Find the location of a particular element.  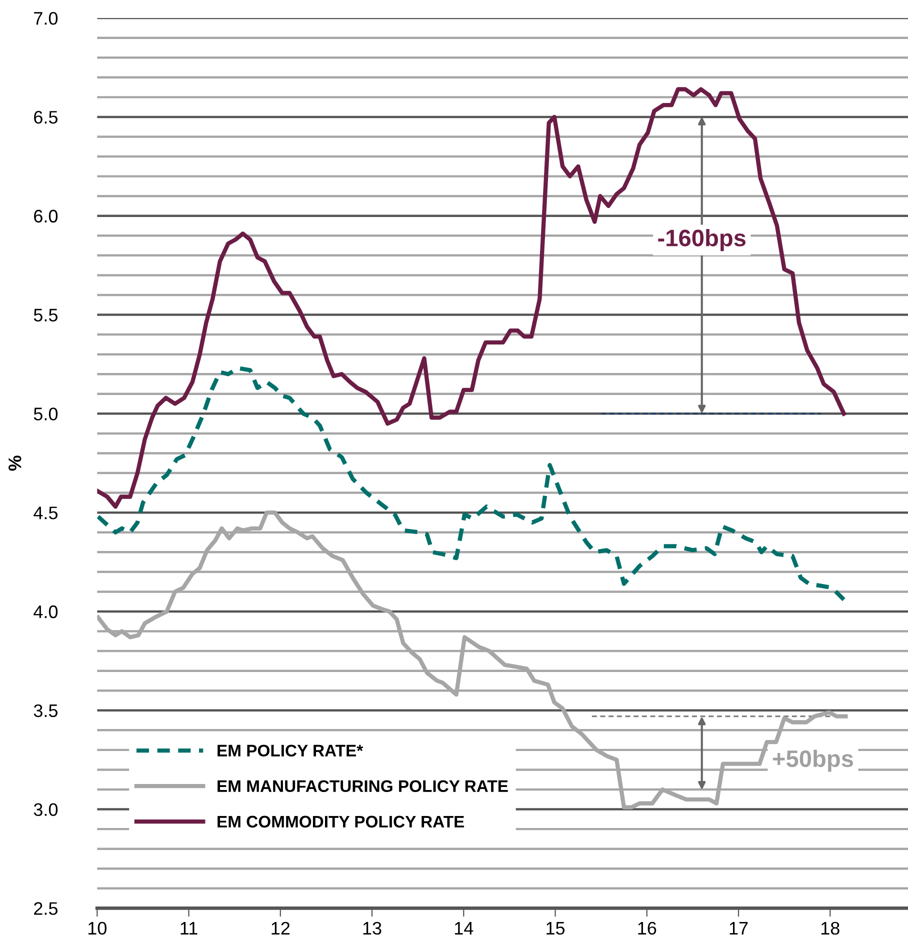

y-tick-label: 3.5 is located at coordinates (46, 711).